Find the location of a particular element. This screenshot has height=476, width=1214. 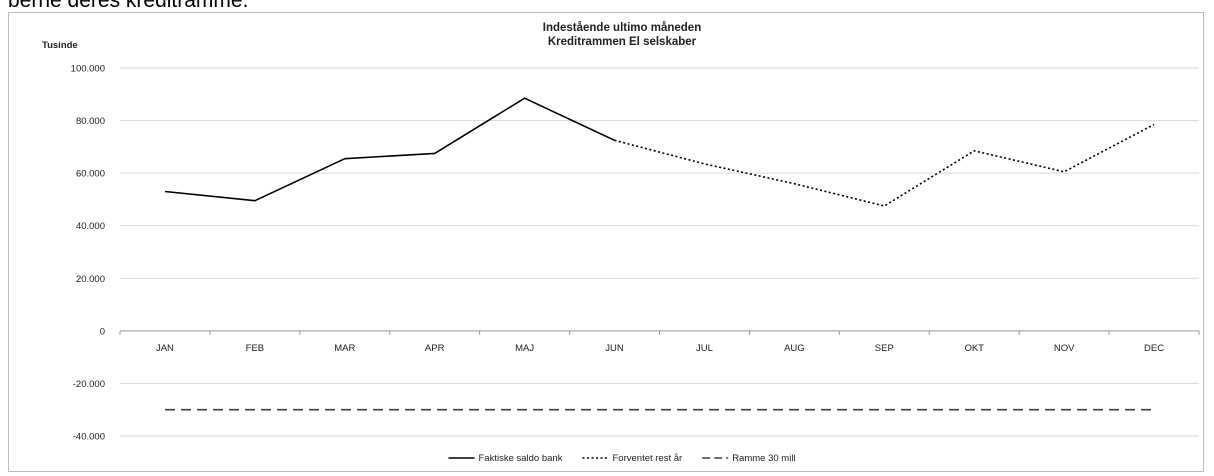

legend-item: Ramme 30 mill is located at coordinates (749, 458).